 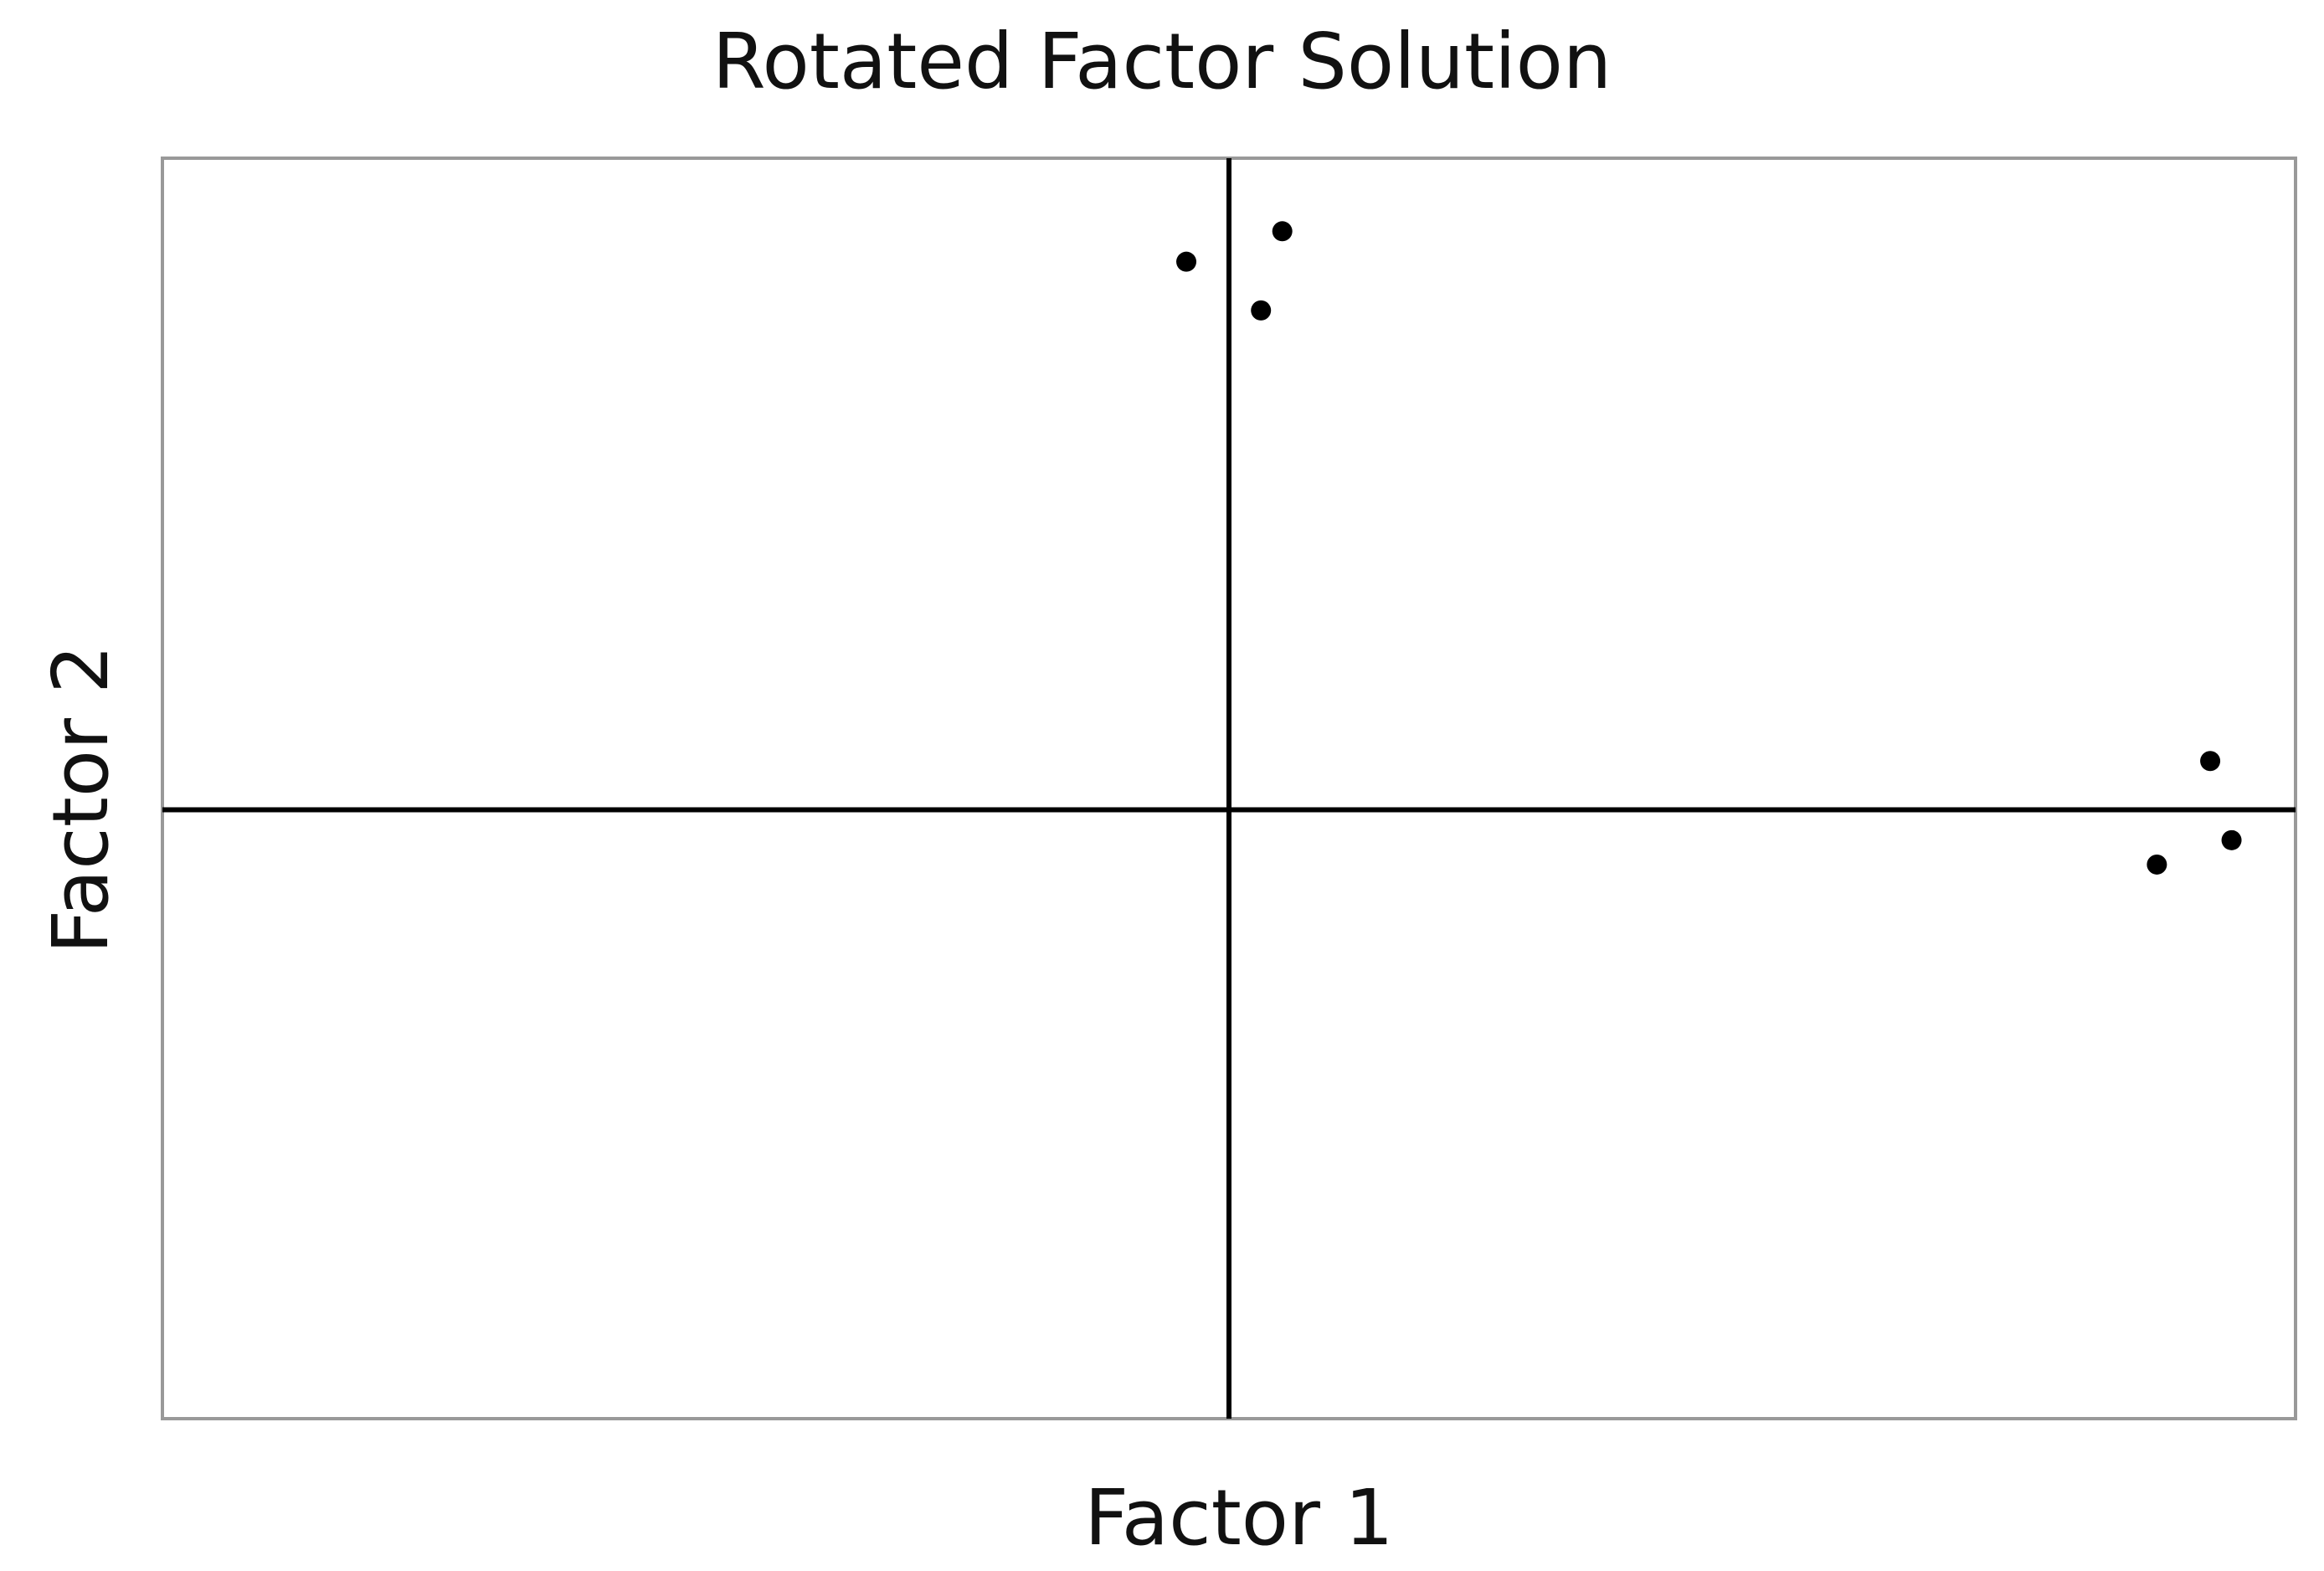 I want to click on y-axis-label: Factor 2, so click(x=81, y=799).